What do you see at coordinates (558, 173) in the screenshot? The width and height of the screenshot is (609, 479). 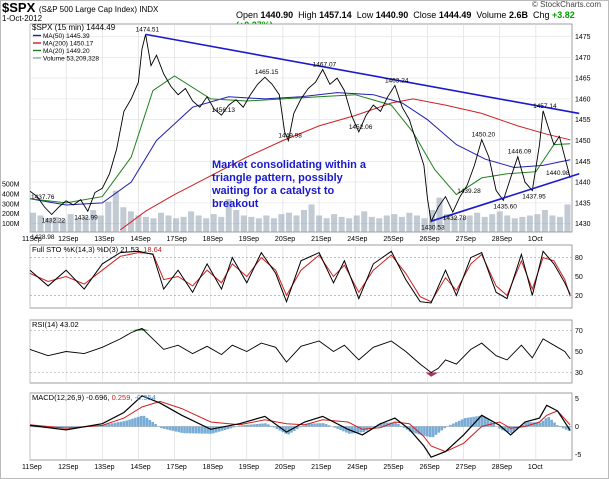 I see `price-data-label: 1440.98` at bounding box center [558, 173].